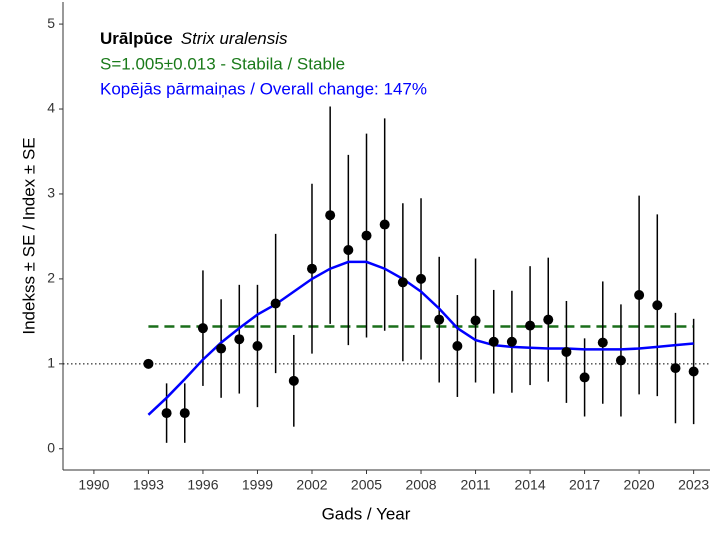 This screenshot has height=533, width=712. I want to click on x-tick-label: 2017, so click(584, 485).